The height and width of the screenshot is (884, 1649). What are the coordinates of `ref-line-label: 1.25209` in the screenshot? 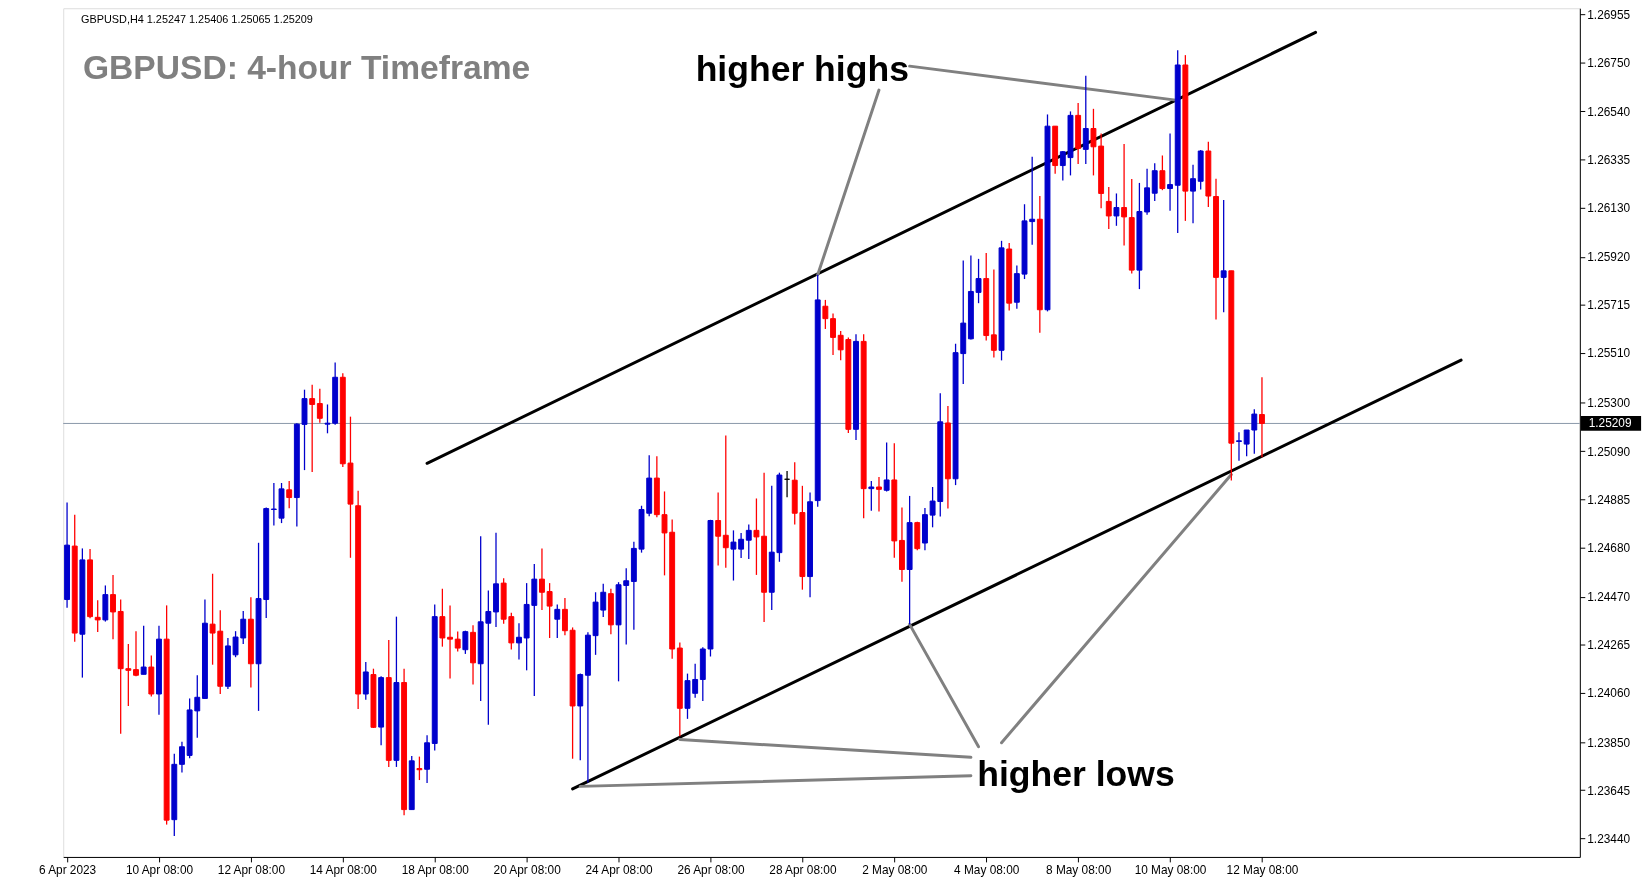 It's located at (1610, 423).